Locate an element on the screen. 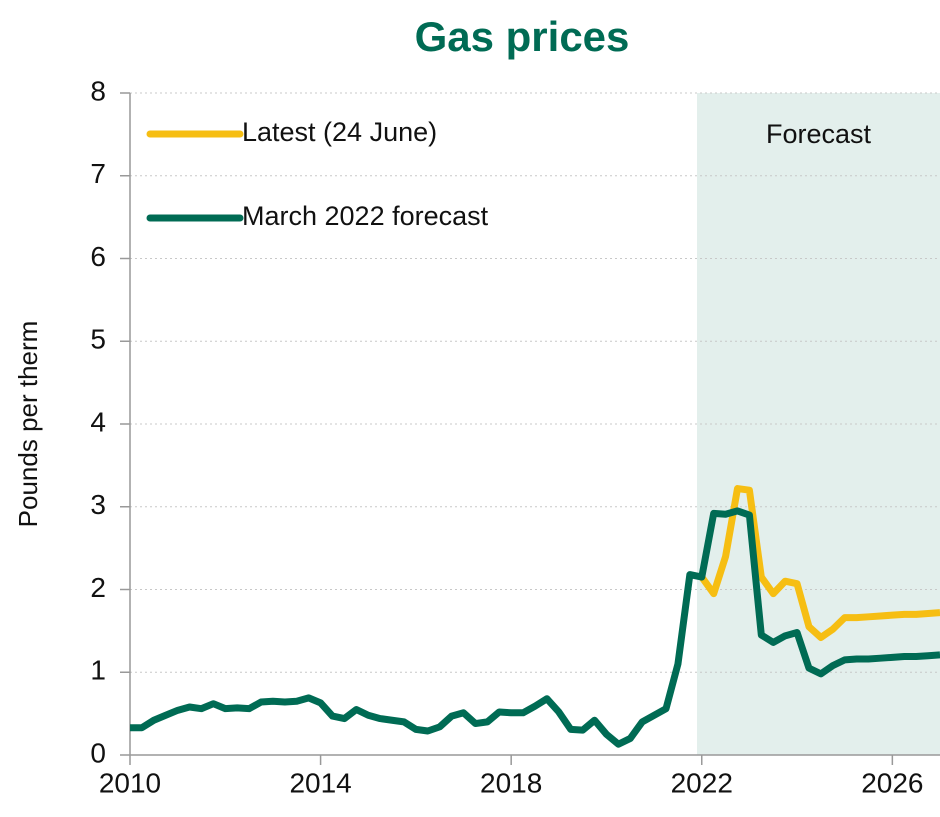 The width and height of the screenshot is (940, 817). y-tick-label: 8 is located at coordinates (98, 90).